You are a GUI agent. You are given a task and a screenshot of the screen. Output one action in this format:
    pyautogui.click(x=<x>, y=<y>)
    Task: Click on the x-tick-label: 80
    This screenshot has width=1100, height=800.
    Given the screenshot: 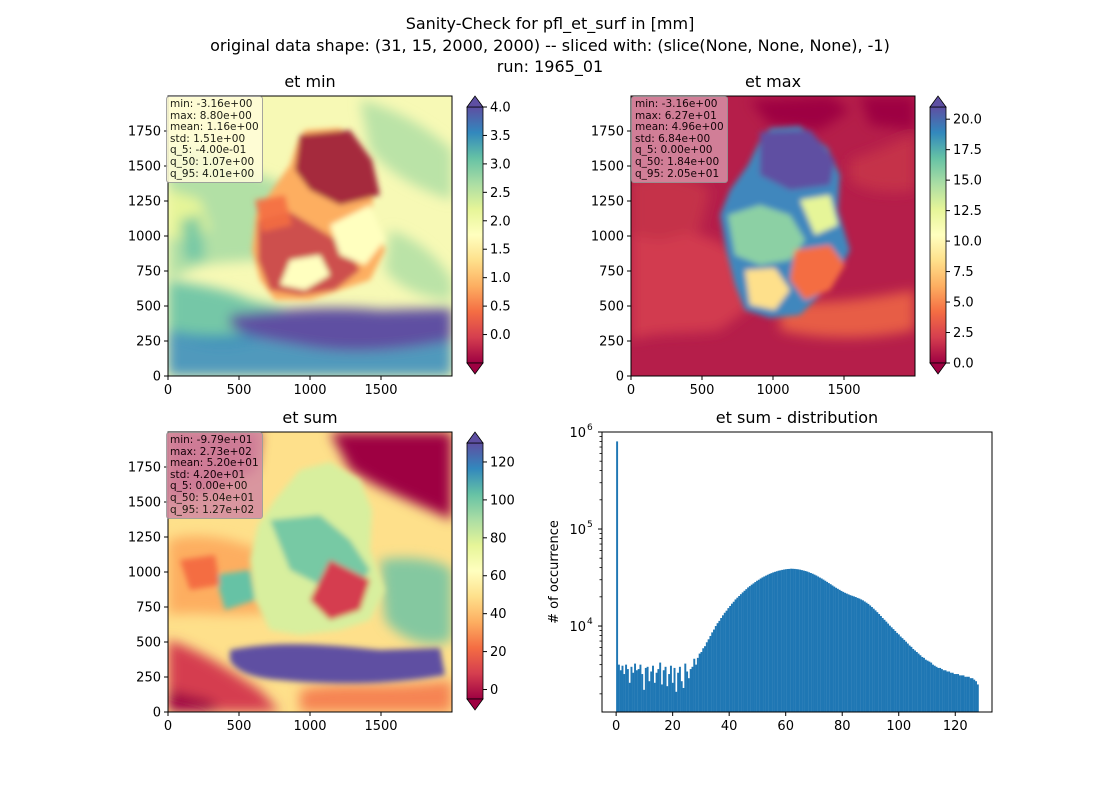 What is the action you would take?
    pyautogui.click(x=842, y=726)
    